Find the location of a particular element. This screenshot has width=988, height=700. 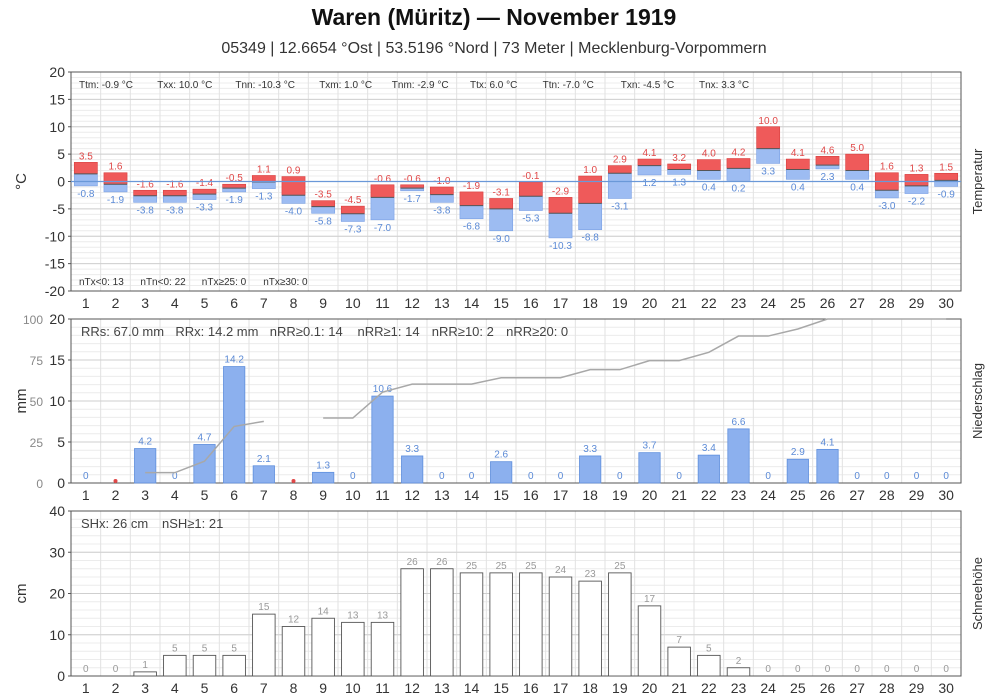

temperature-stat: Tnn: -10.3 °C is located at coordinates (265, 85).